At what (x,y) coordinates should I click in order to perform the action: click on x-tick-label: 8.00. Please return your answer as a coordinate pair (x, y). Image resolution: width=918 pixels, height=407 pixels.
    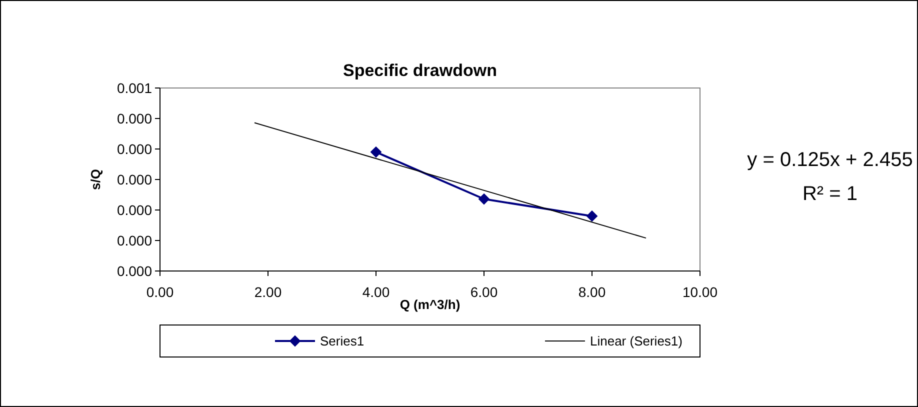
    Looking at the image, I should click on (592, 292).